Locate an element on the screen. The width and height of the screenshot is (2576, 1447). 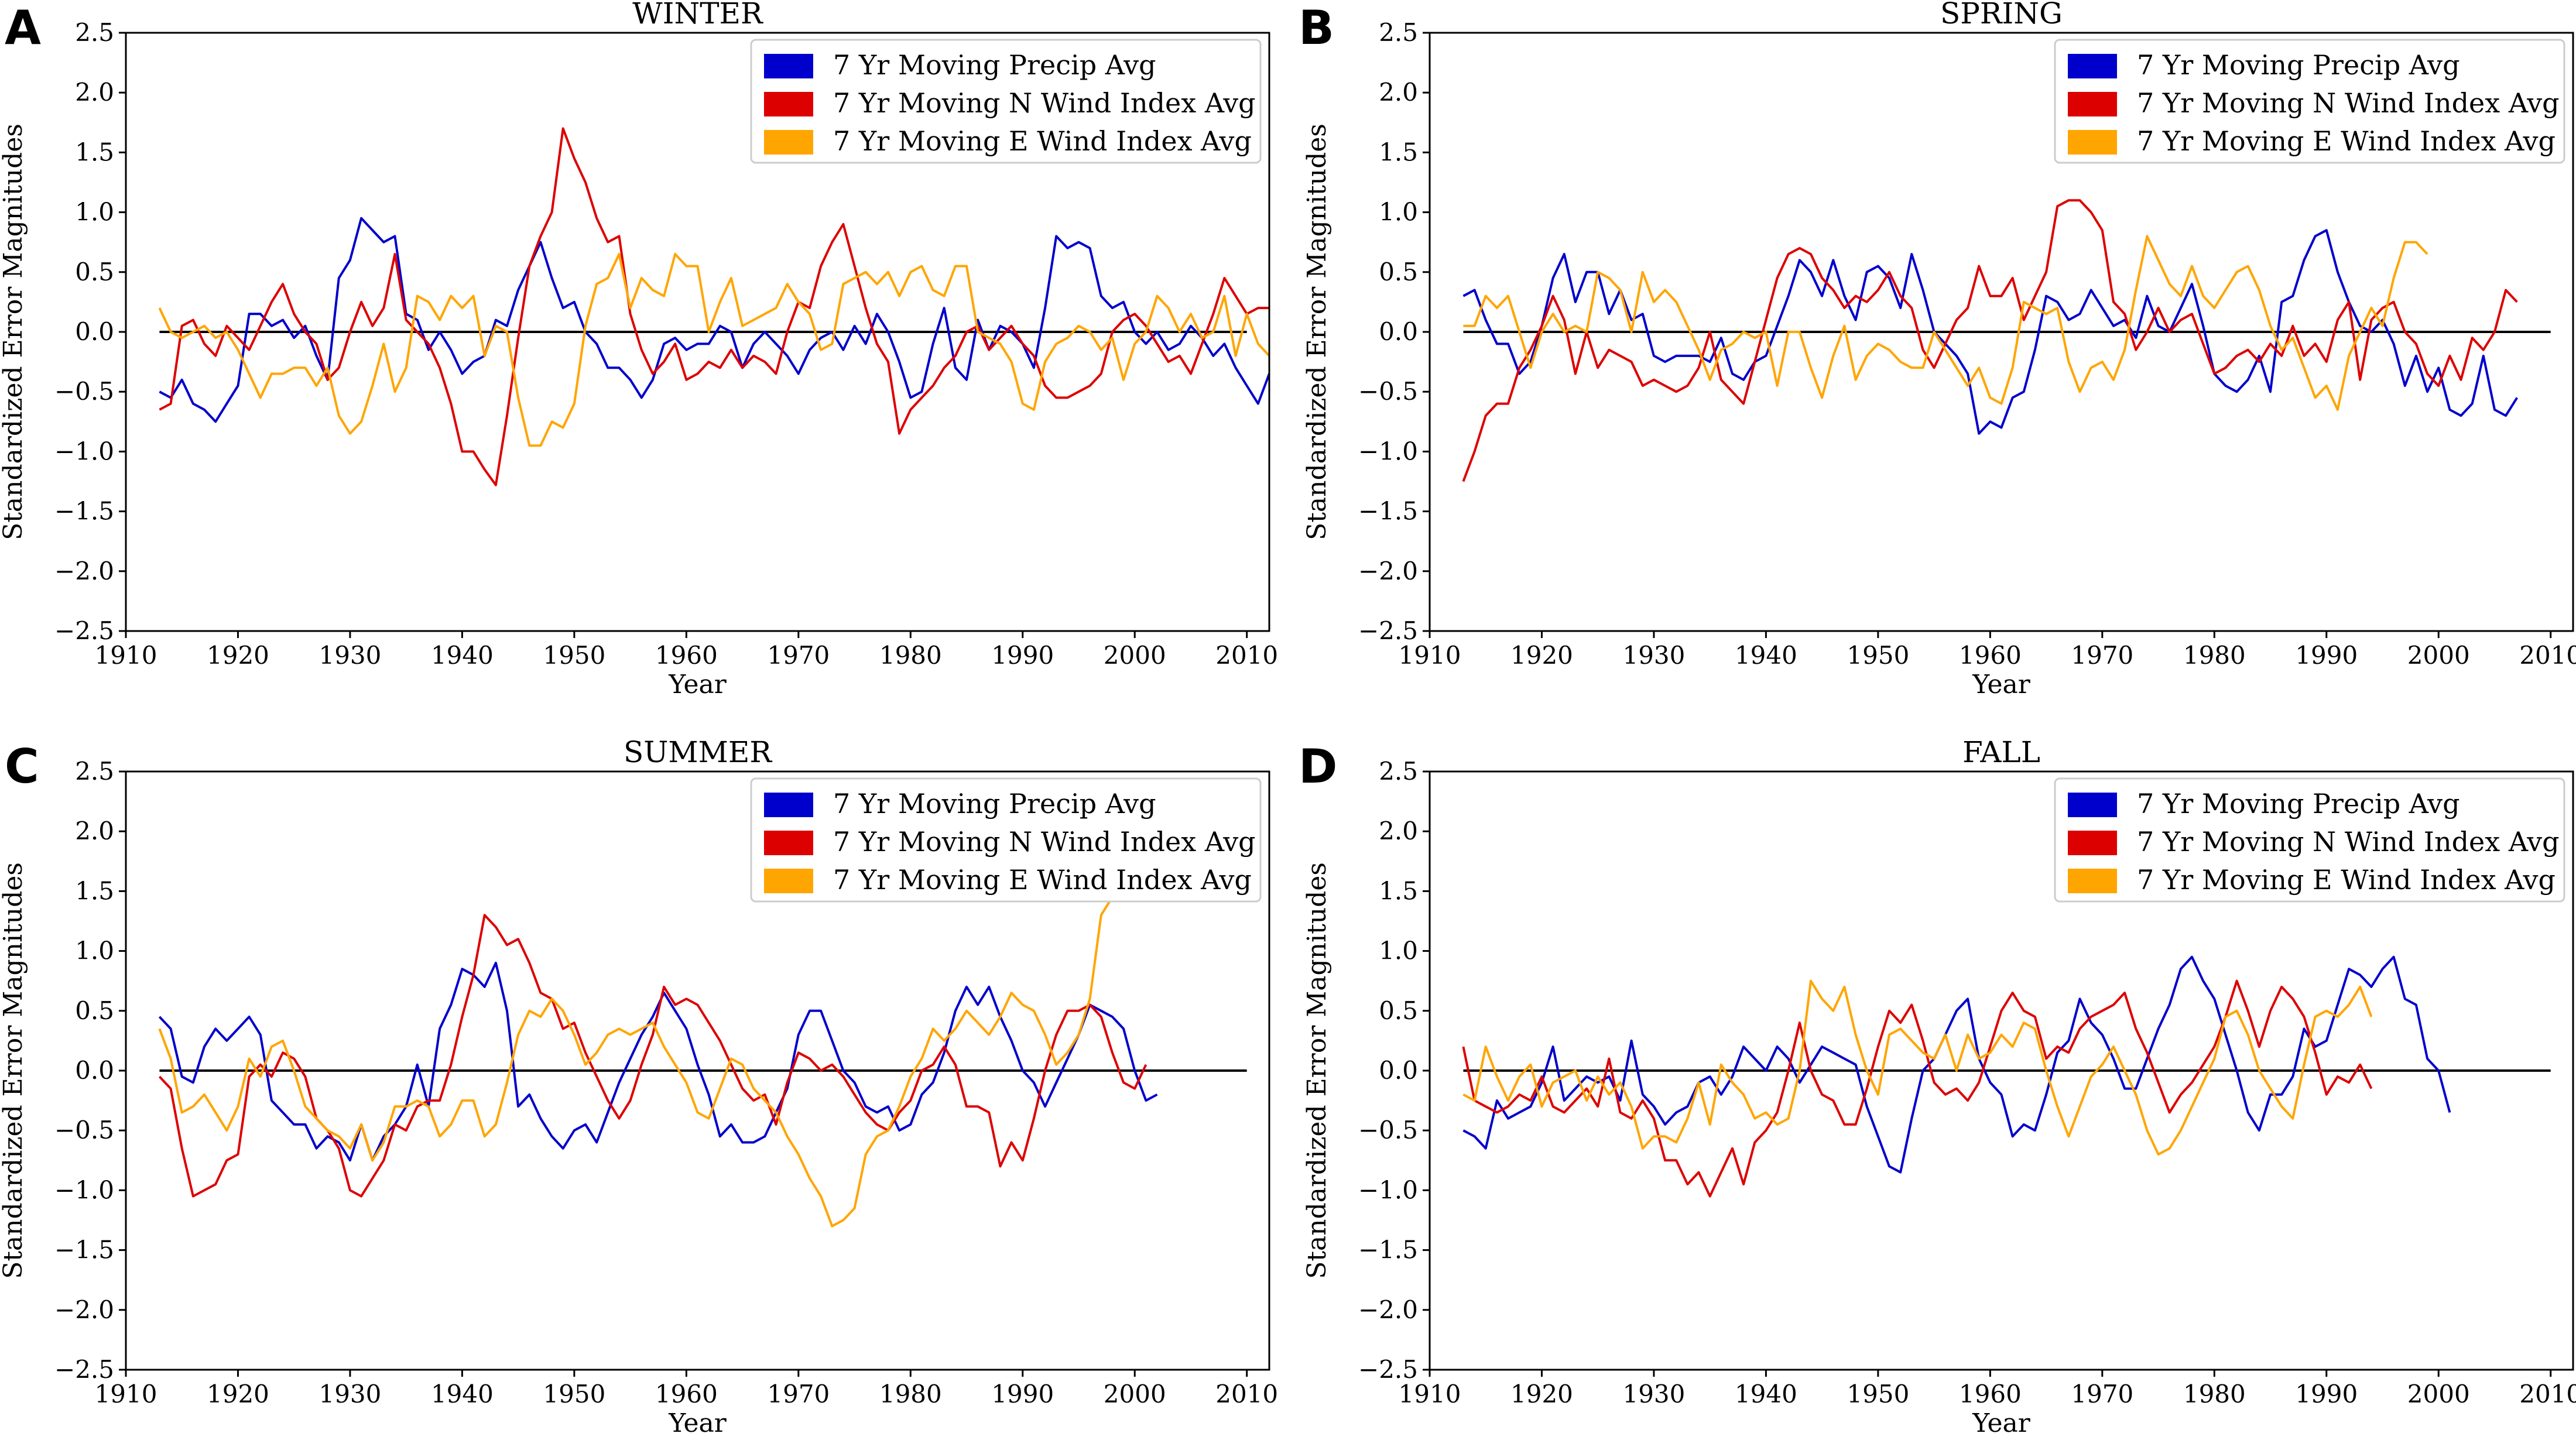
panel-letter: C is located at coordinates (22, 767).